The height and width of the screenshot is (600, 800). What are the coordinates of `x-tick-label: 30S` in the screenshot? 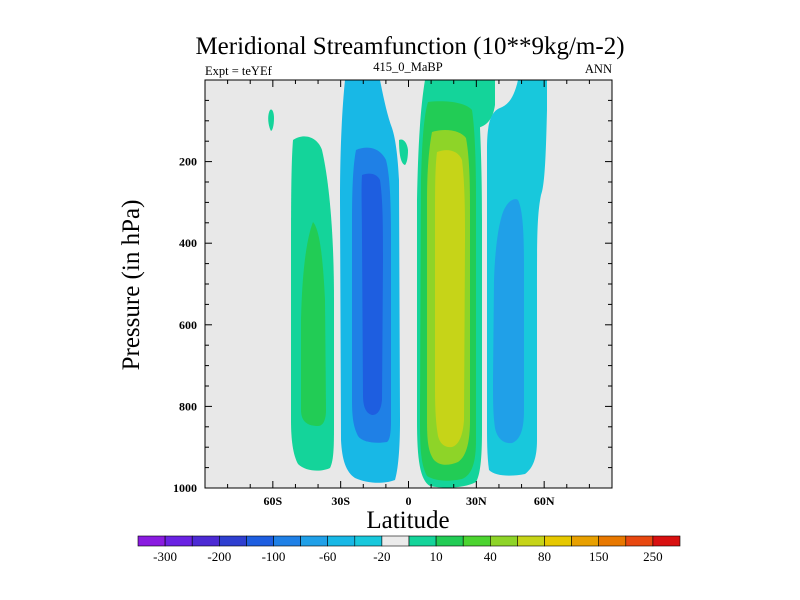 It's located at (340, 501).